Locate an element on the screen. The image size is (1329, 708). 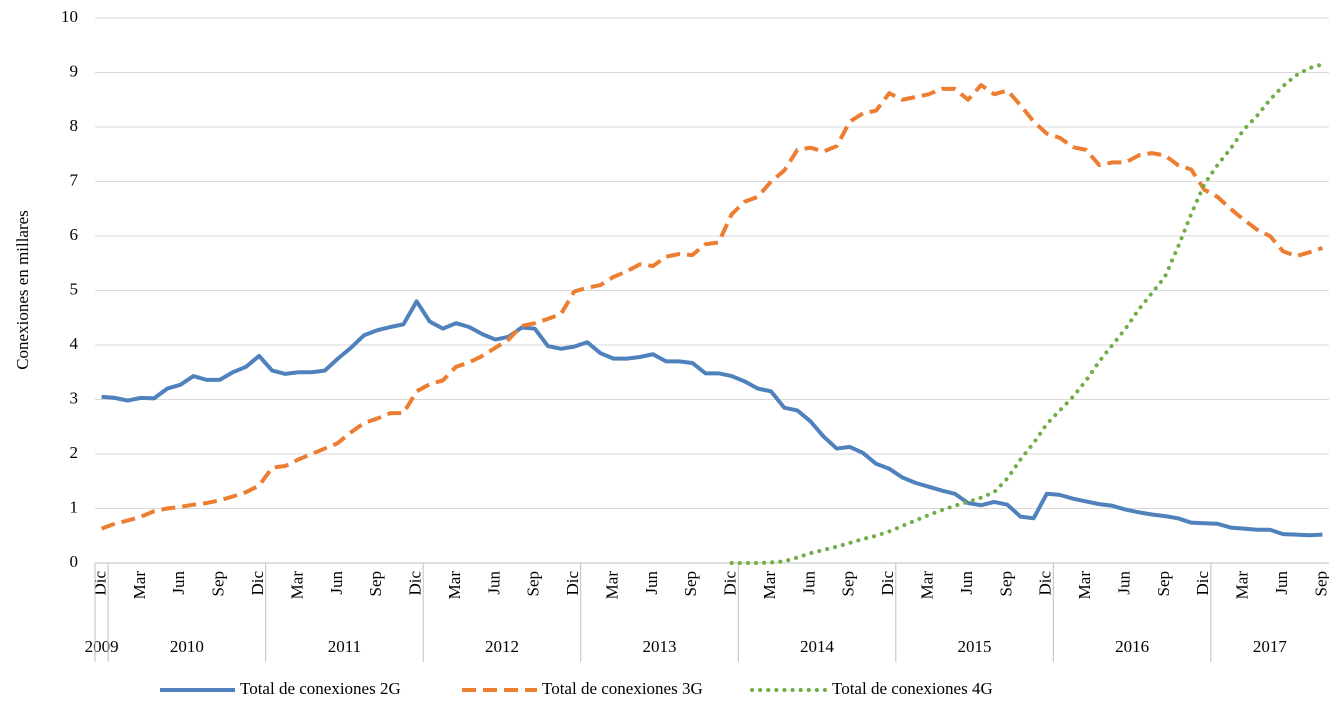
year-label: 2013 is located at coordinates (659, 646).